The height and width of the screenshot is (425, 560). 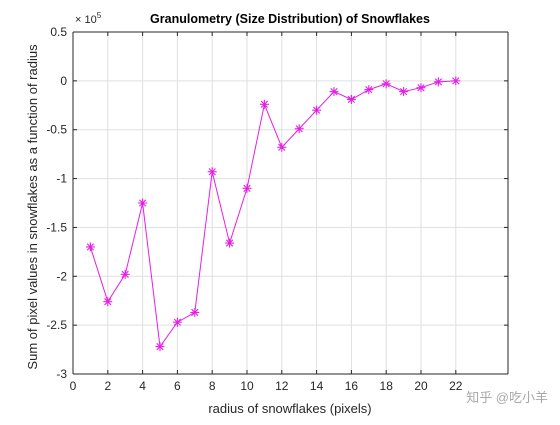 I want to click on x-tick-label: 2, so click(x=107, y=386).